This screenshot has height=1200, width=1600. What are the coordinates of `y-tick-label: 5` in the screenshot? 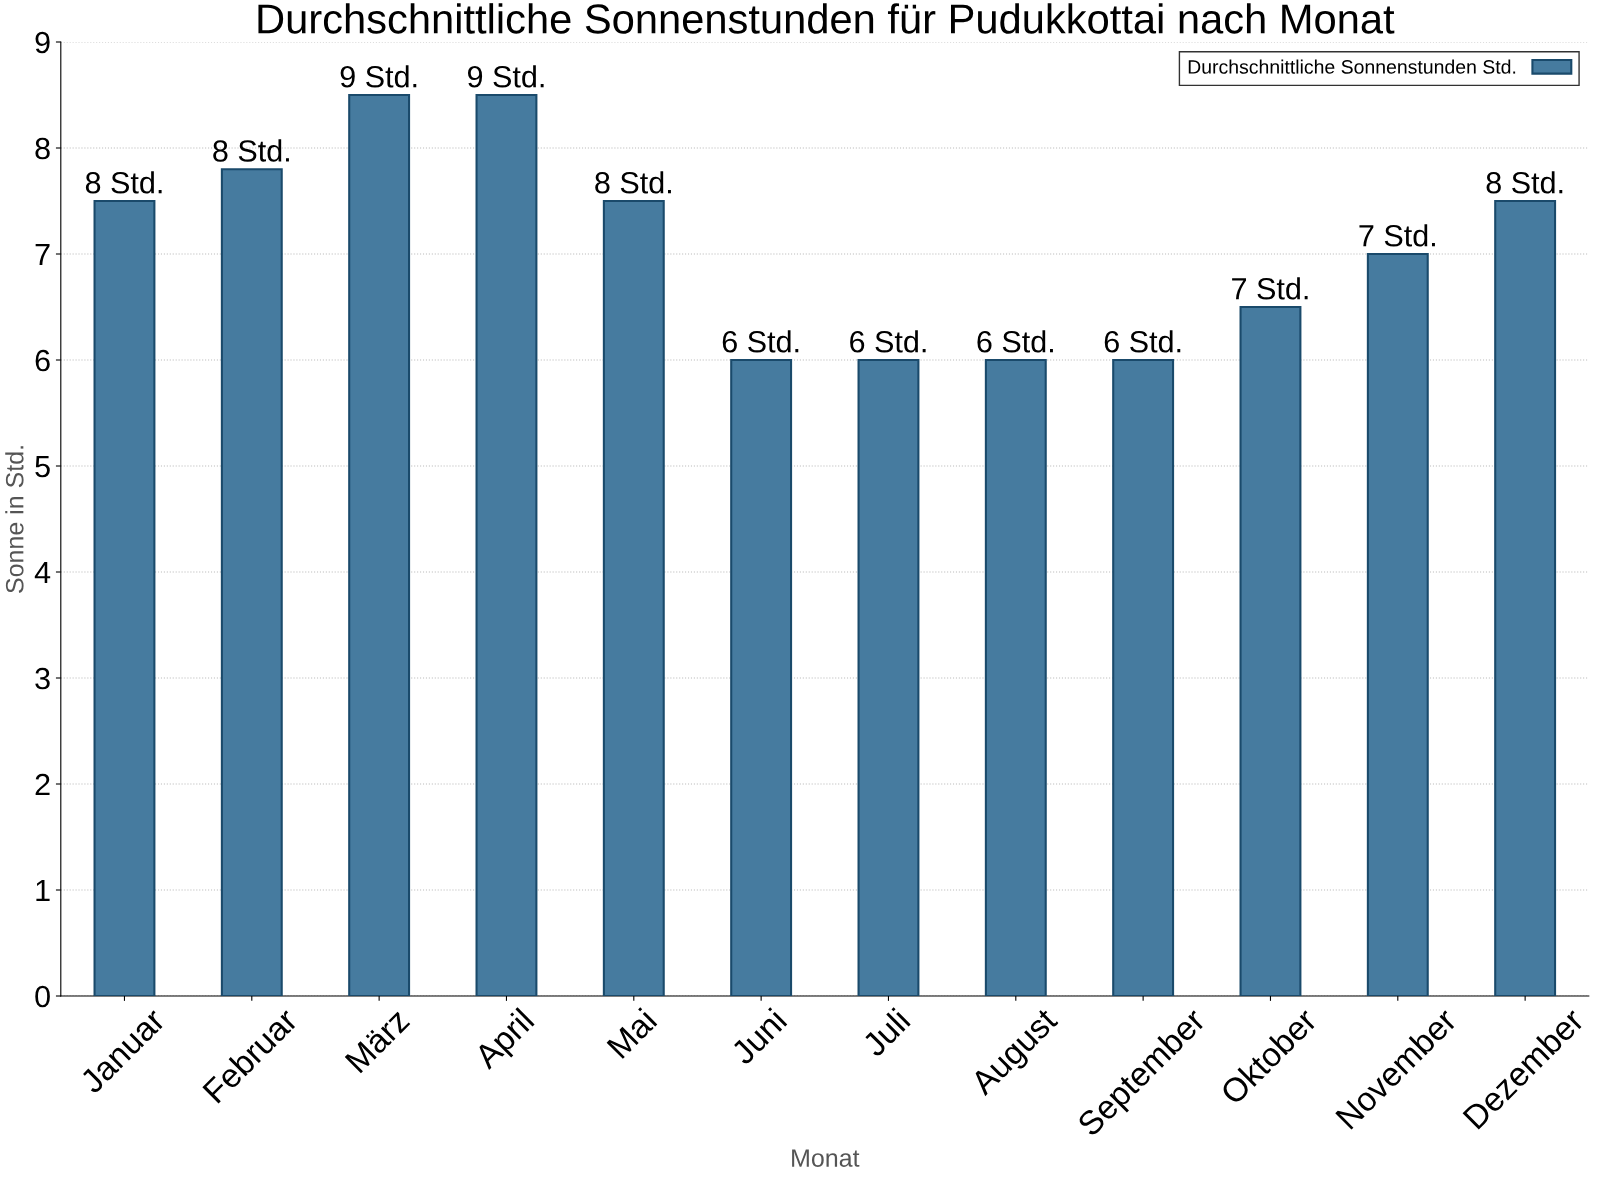 It's located at (42, 467).